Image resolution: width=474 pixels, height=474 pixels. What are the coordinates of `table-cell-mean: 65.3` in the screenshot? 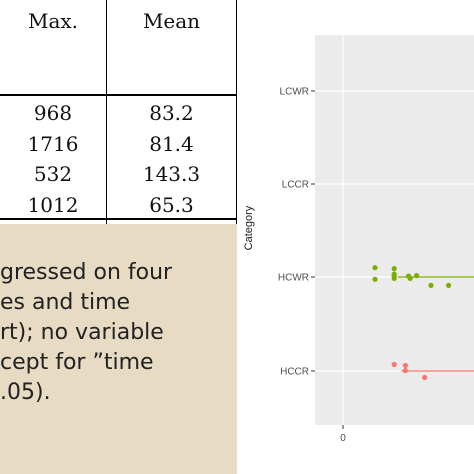 It's located at (171, 205).